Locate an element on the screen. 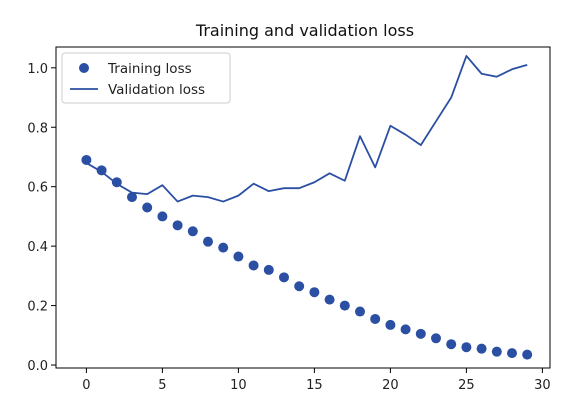  x-tick-label: 25 is located at coordinates (466, 385).